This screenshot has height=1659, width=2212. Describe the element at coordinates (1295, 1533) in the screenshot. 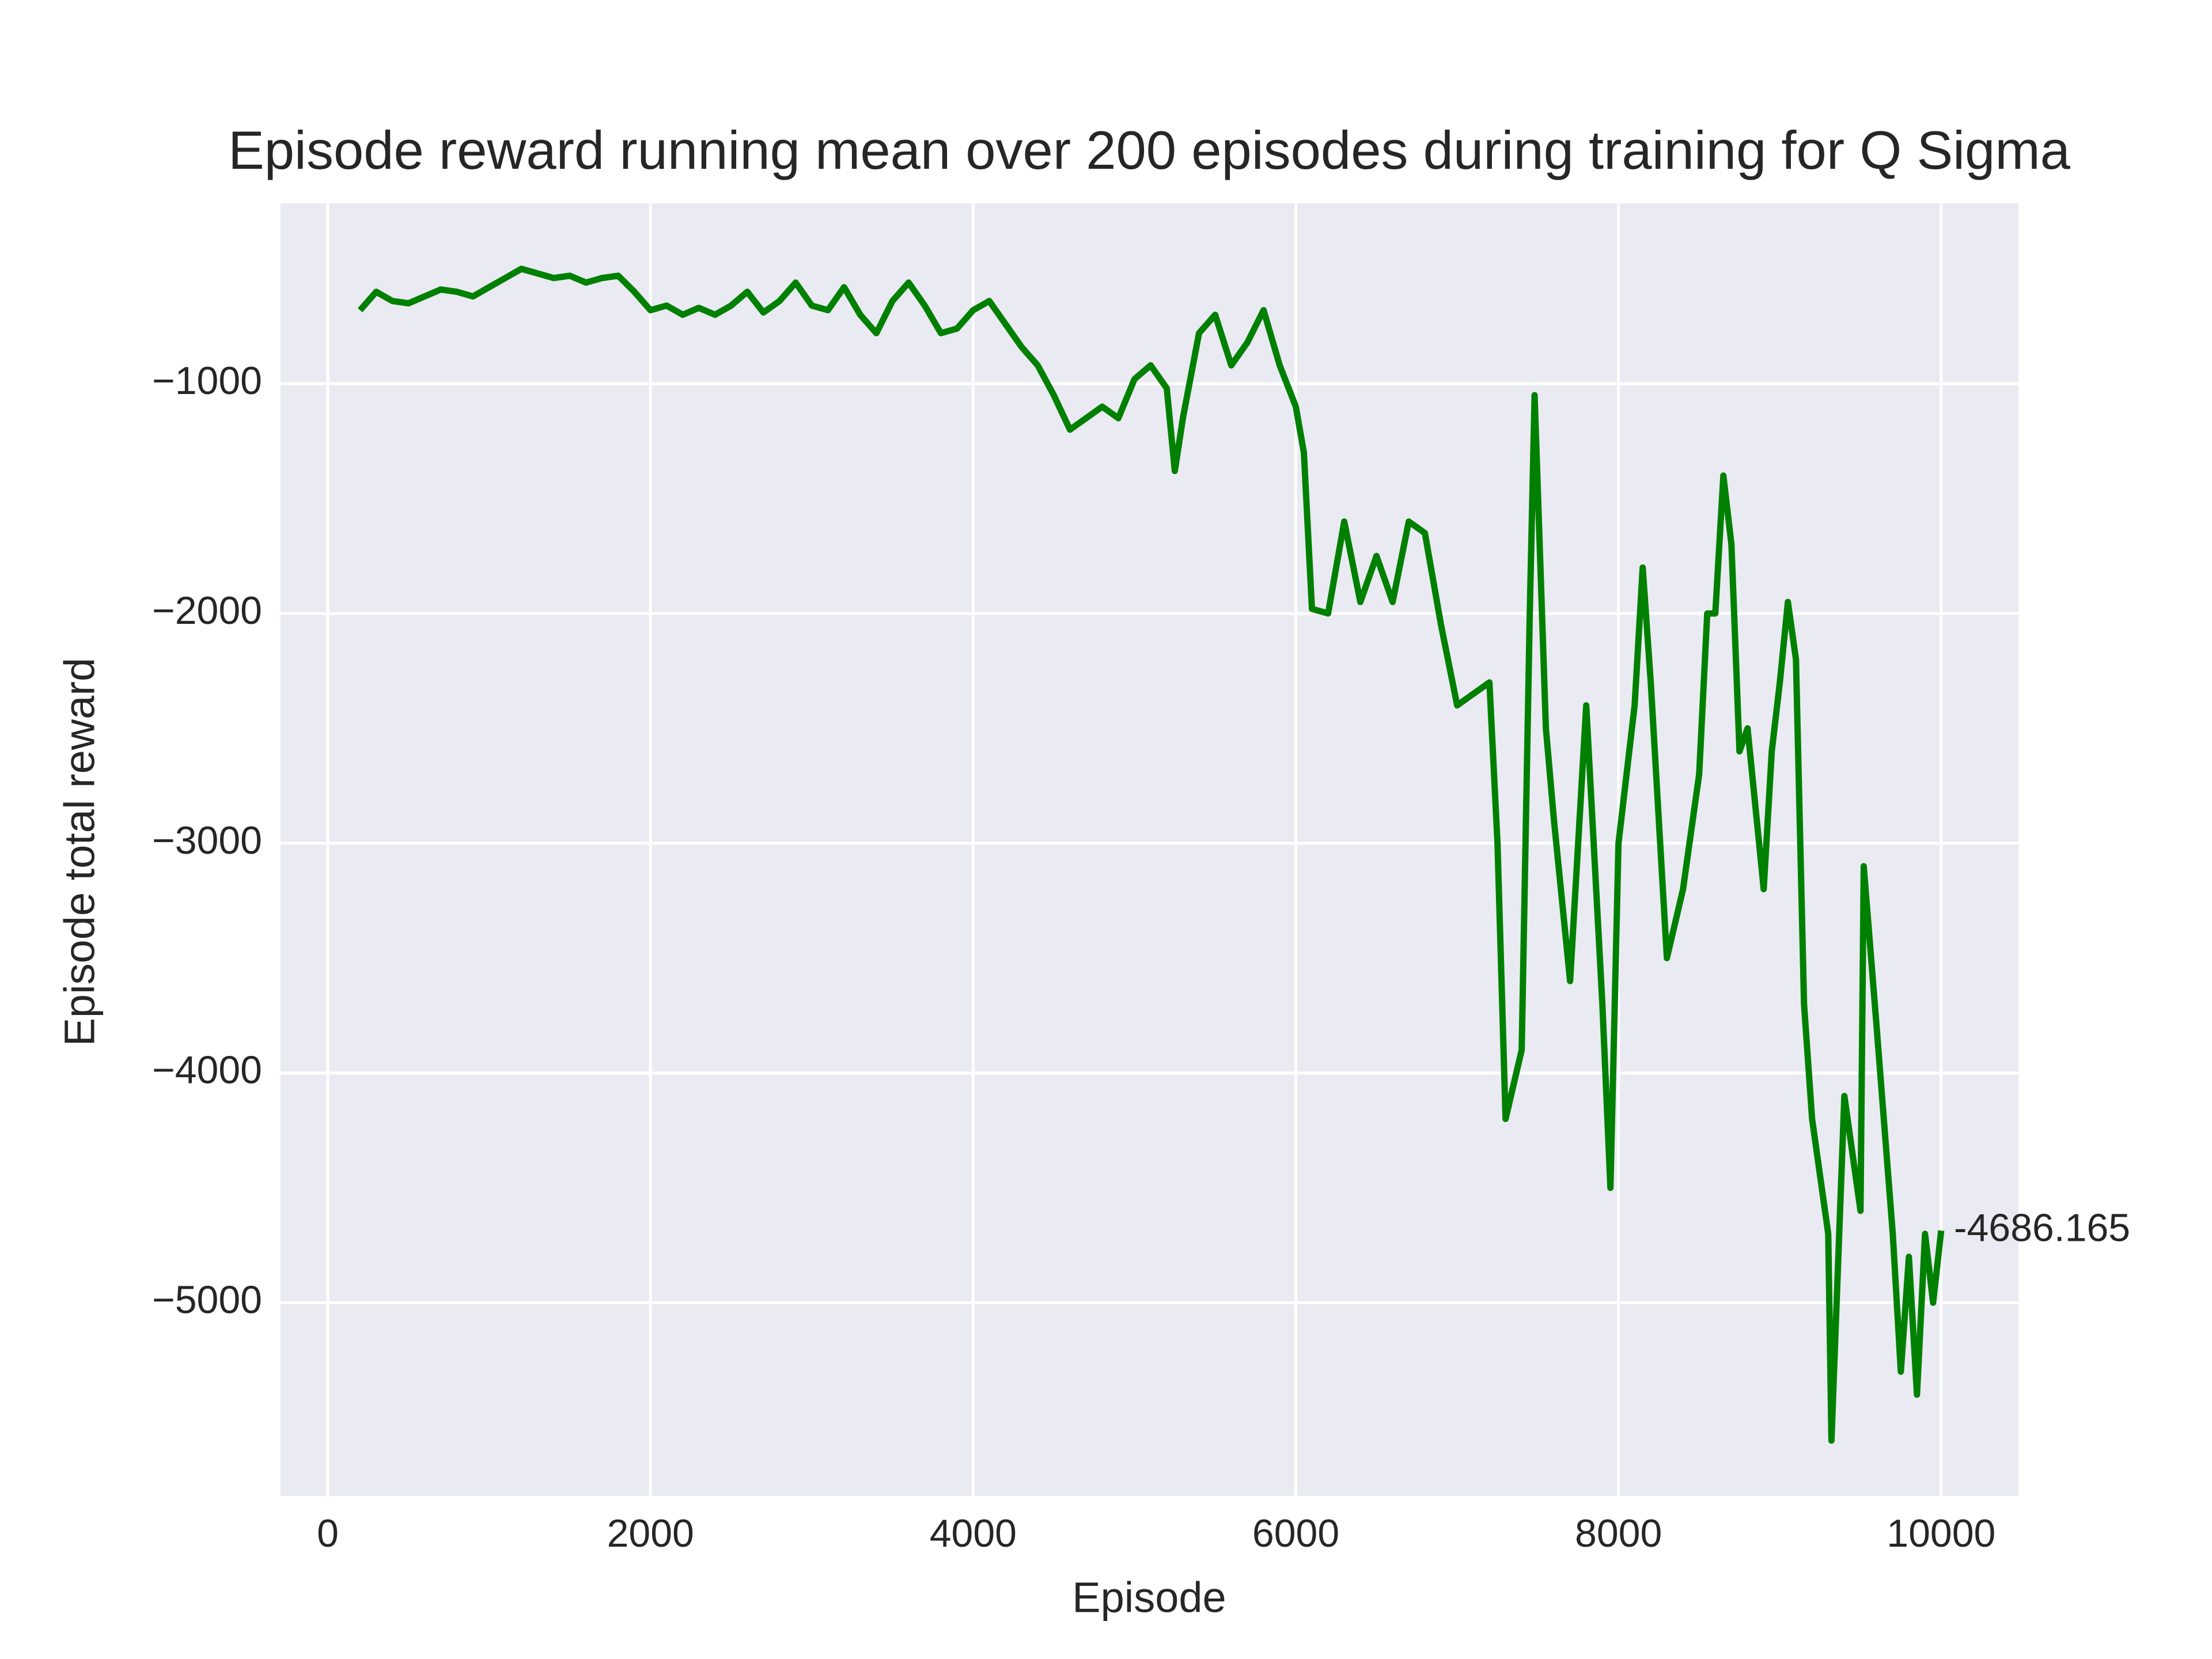

I see `x-tick-label: 6000` at that location.